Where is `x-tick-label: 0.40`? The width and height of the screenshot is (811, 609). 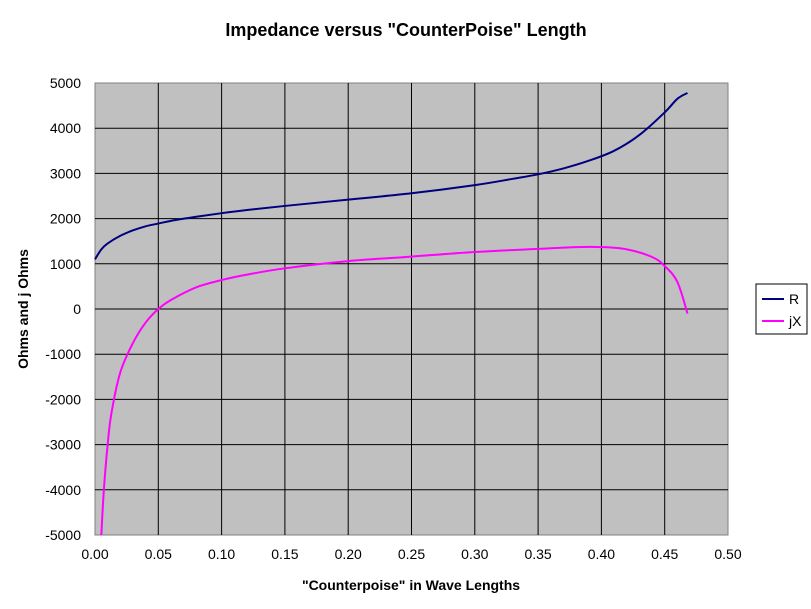 x-tick-label: 0.40 is located at coordinates (601, 554).